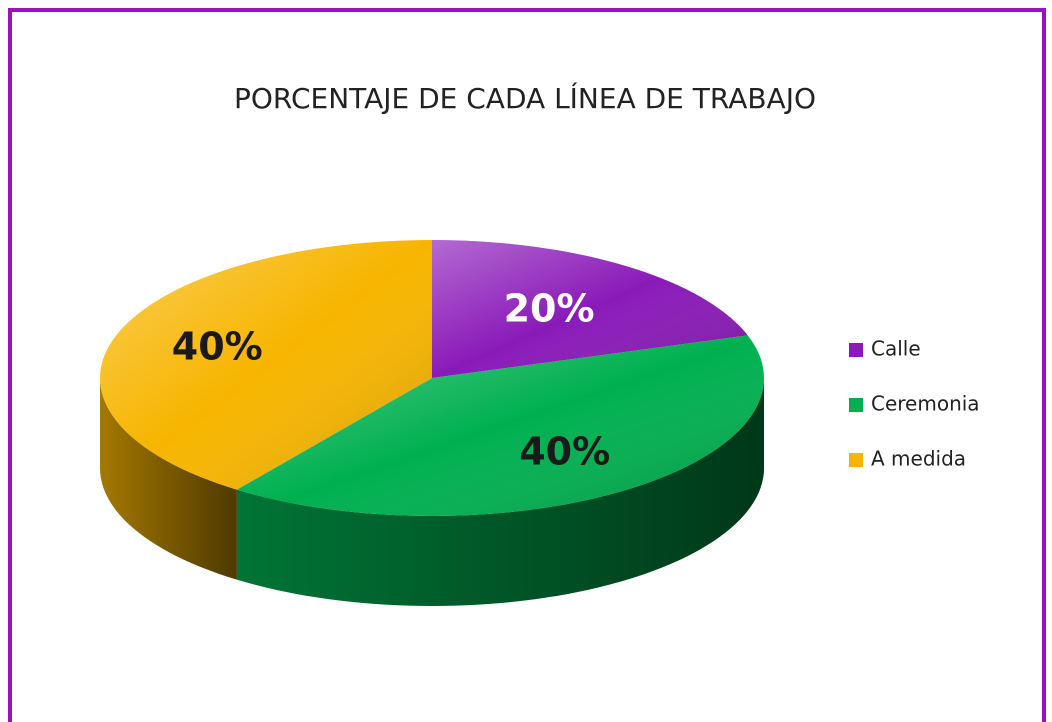  What do you see at coordinates (918, 459) in the screenshot?
I see `legend-label: A medida` at bounding box center [918, 459].